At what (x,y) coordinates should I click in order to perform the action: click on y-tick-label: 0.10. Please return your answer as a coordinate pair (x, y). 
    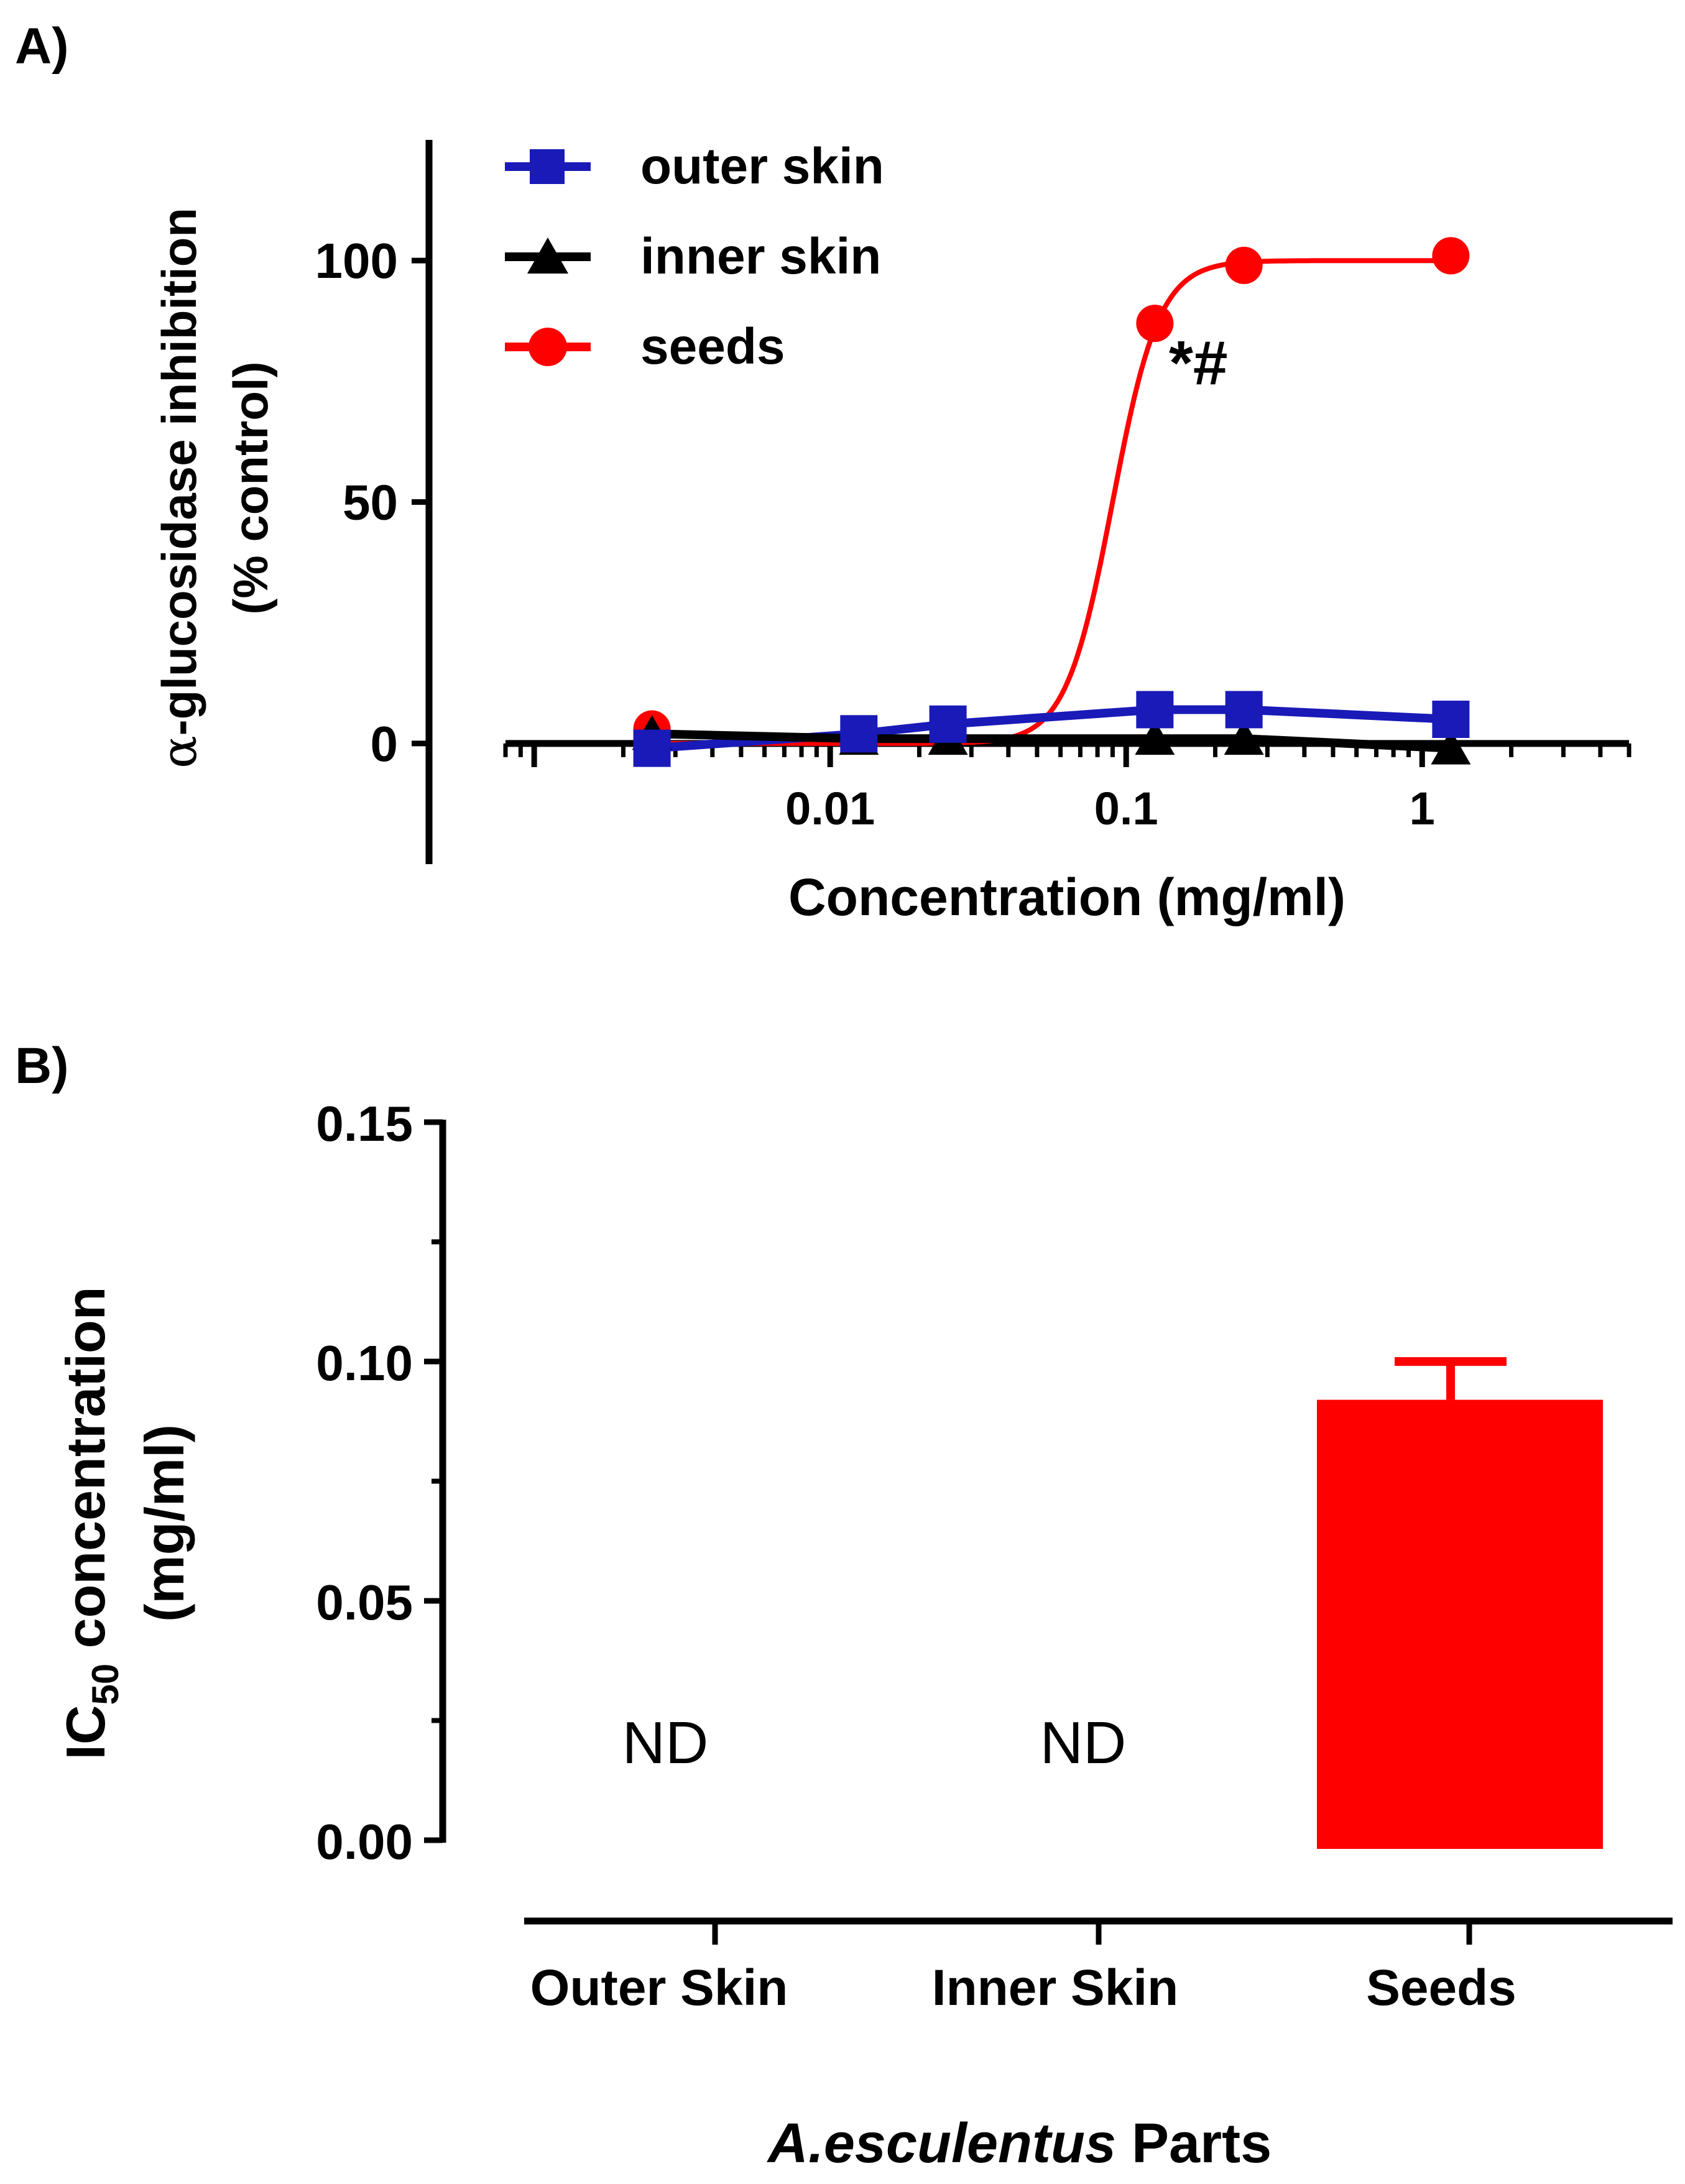
    Looking at the image, I should click on (365, 1363).